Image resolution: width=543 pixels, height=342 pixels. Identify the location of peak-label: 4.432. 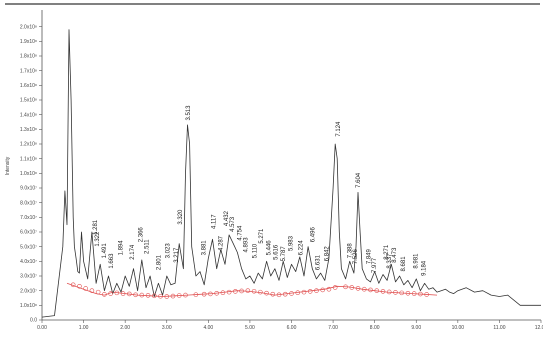
(227, 218).